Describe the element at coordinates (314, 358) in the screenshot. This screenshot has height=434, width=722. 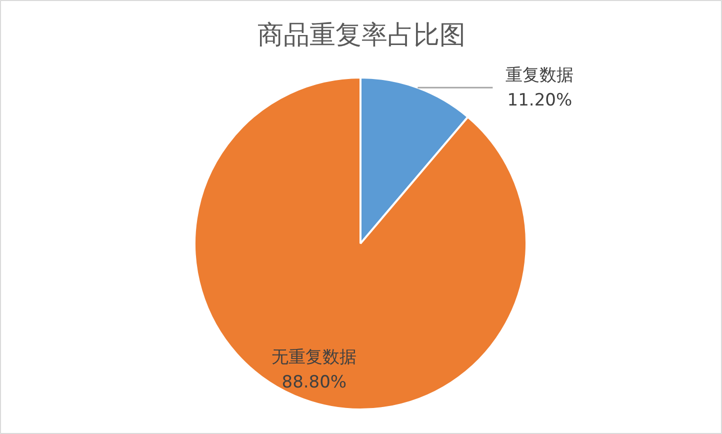
I see `slice-label: 无重复数据` at that location.